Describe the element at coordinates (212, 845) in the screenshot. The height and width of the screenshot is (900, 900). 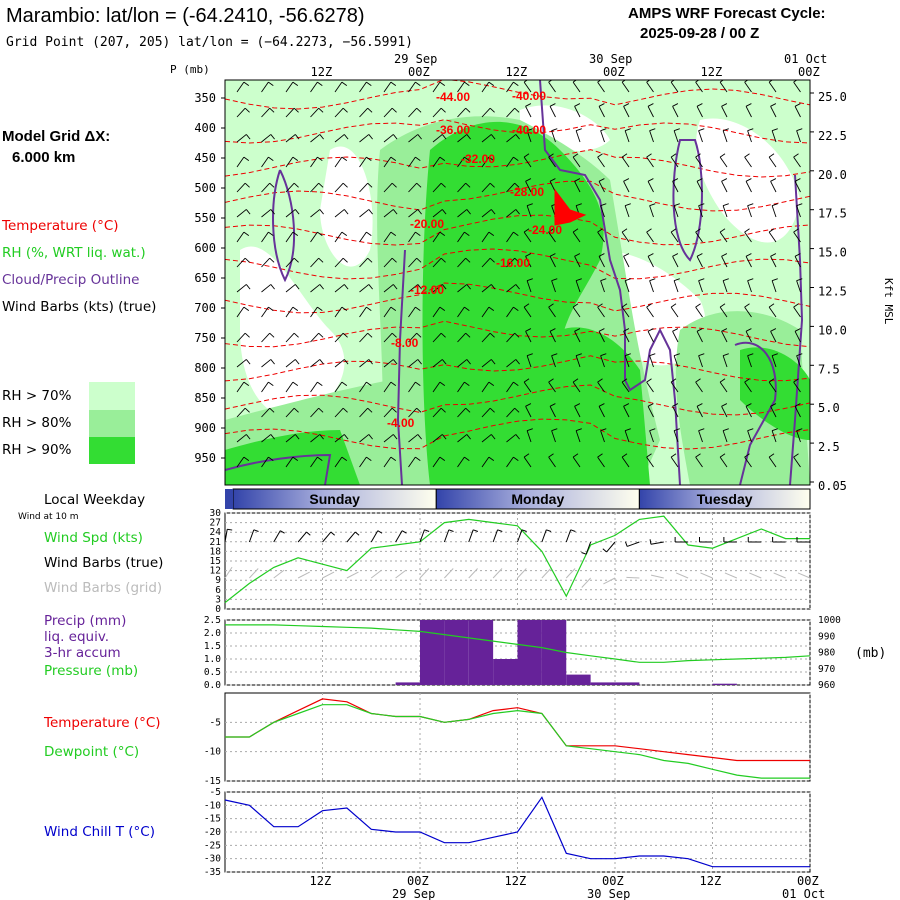
I see `y-tick-label: -25` at that location.